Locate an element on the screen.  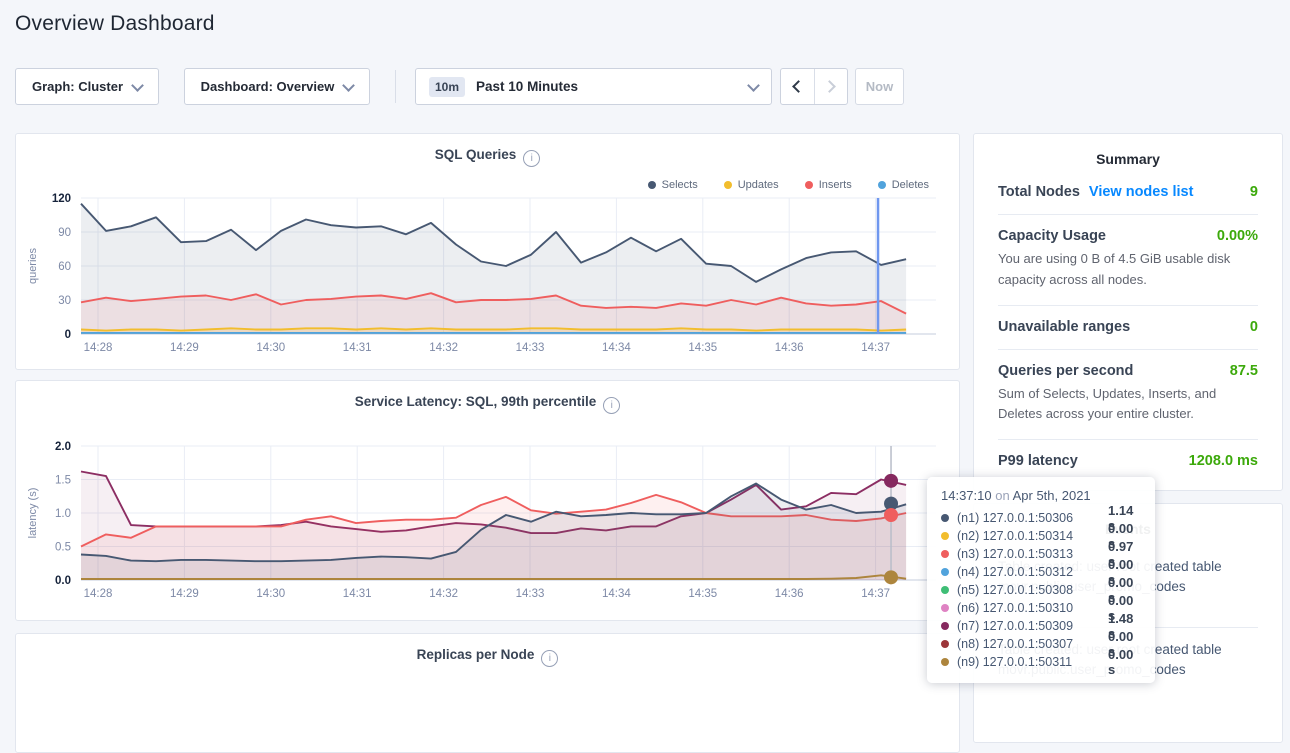
summary-stat-value: 9 is located at coordinates (1253, 192).